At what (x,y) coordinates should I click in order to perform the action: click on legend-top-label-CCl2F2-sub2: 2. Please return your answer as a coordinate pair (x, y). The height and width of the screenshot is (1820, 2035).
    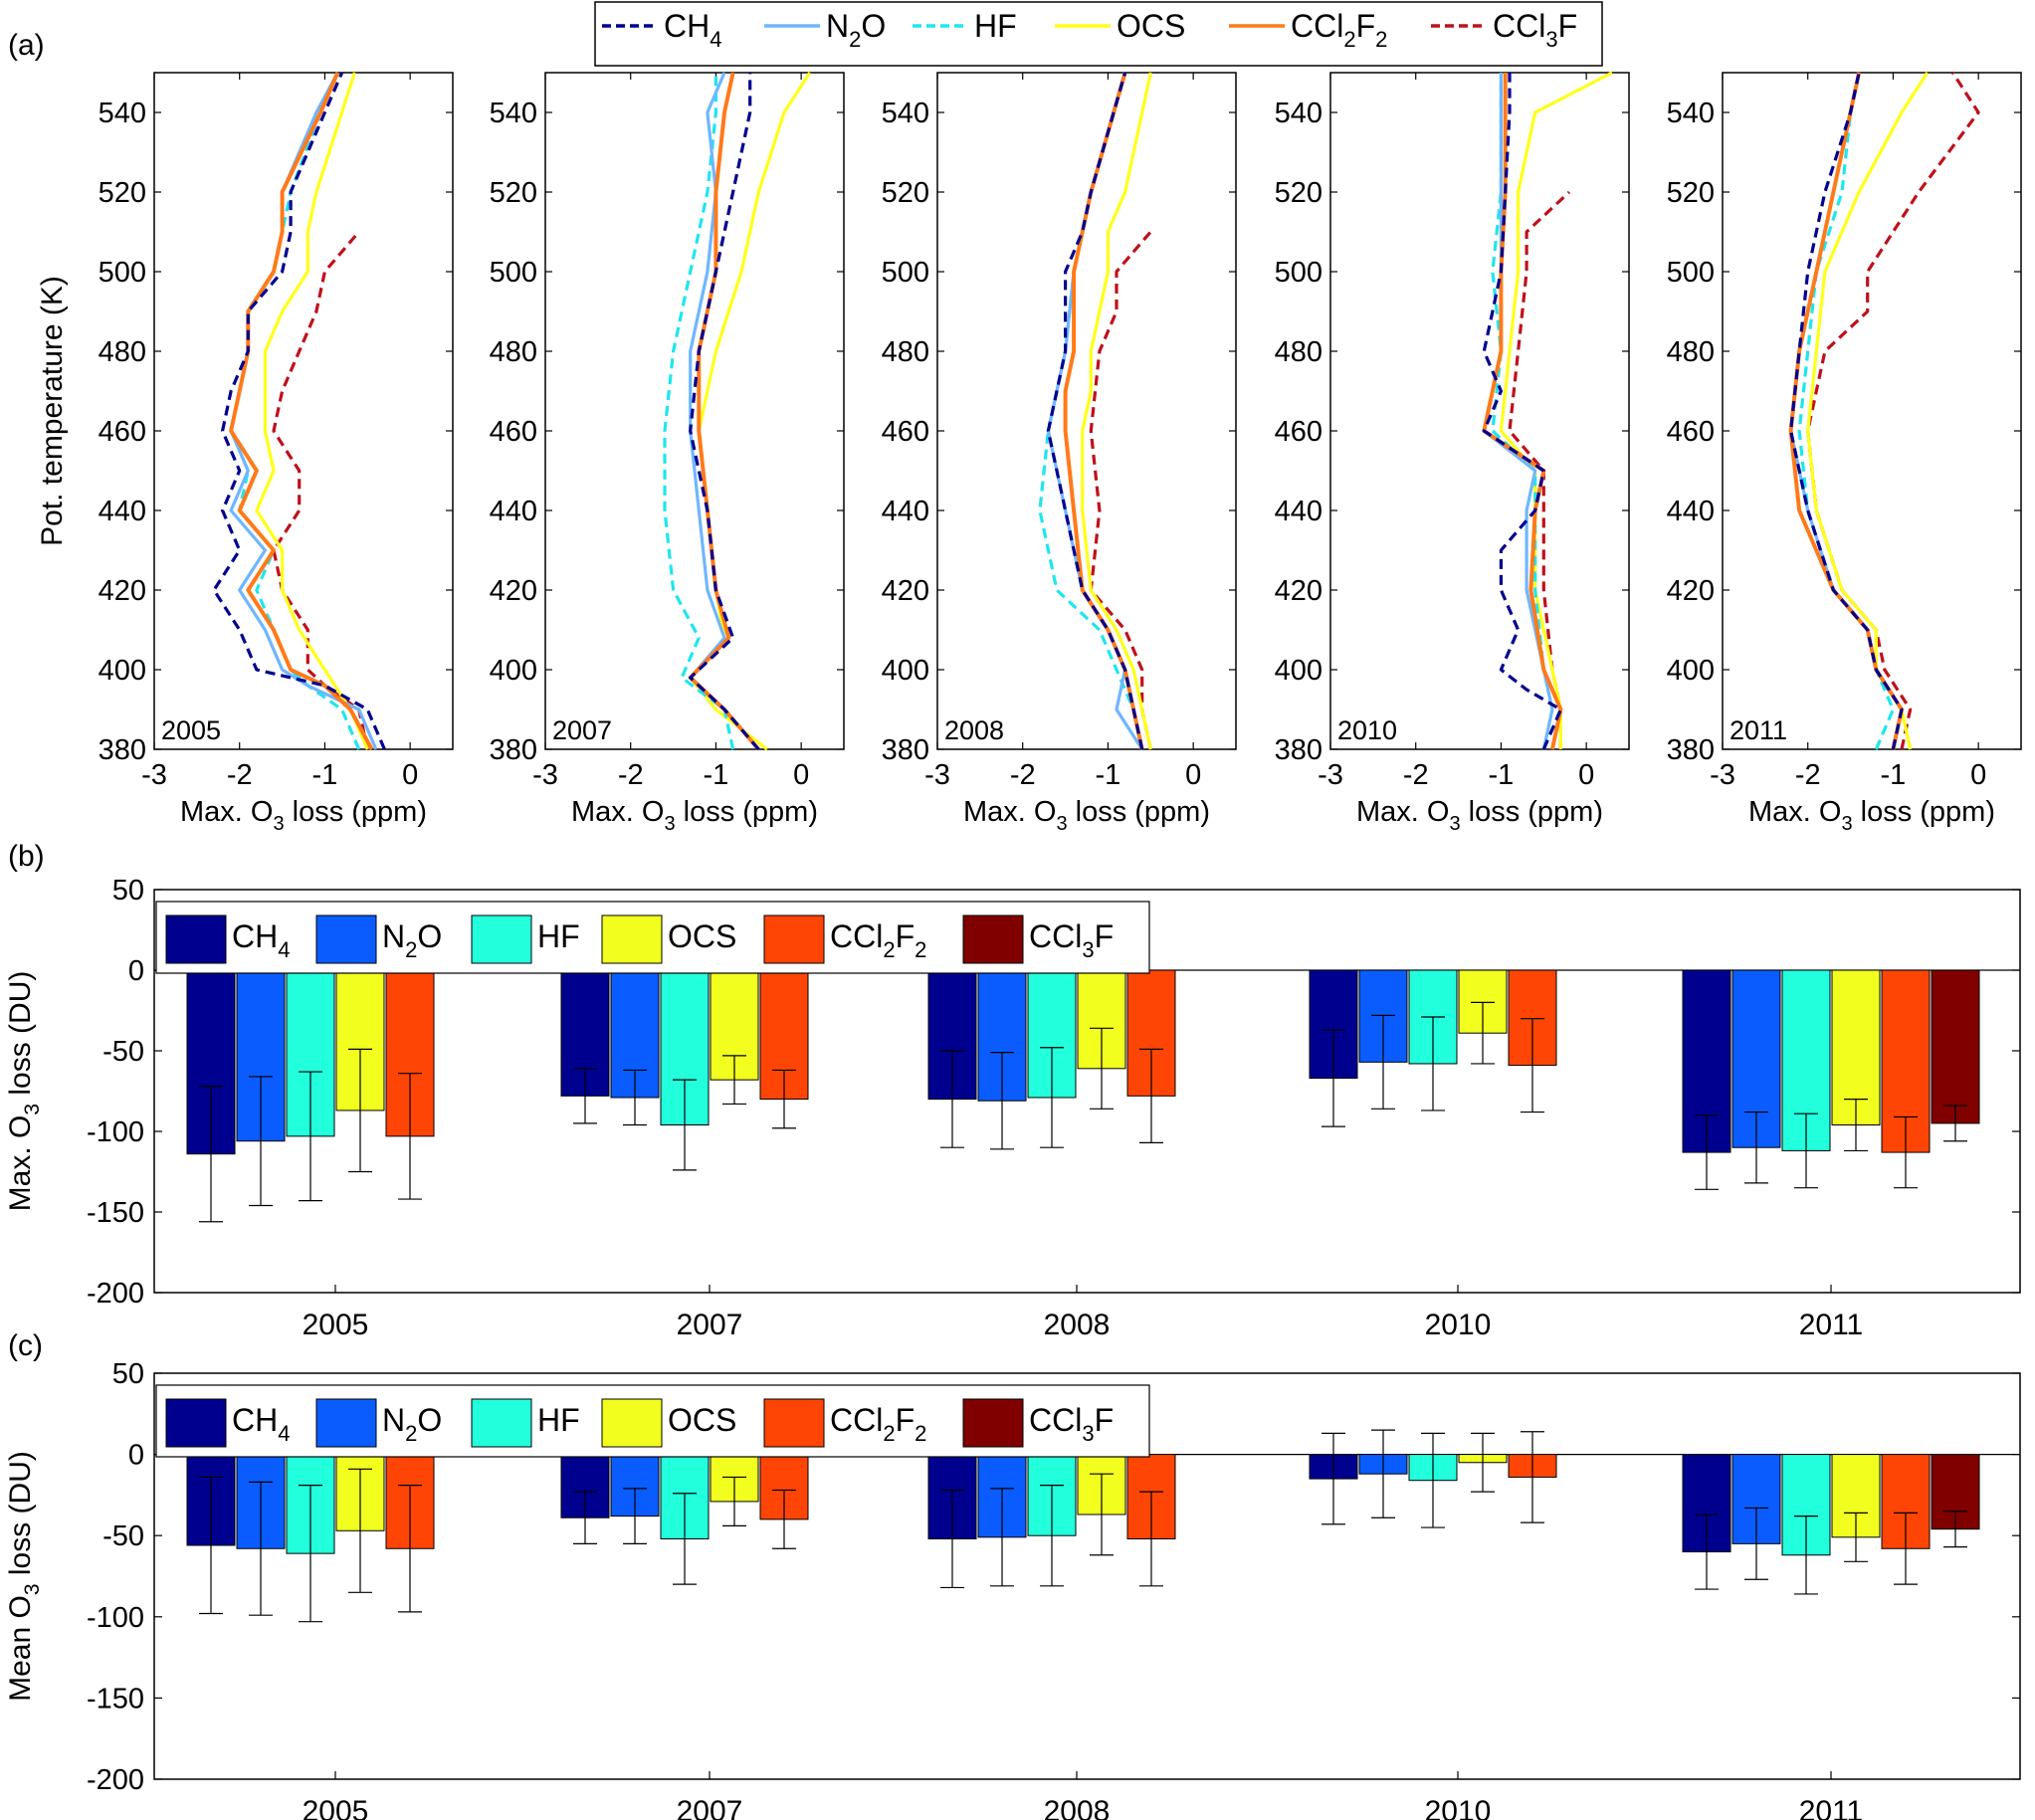
    Looking at the image, I should click on (1381, 39).